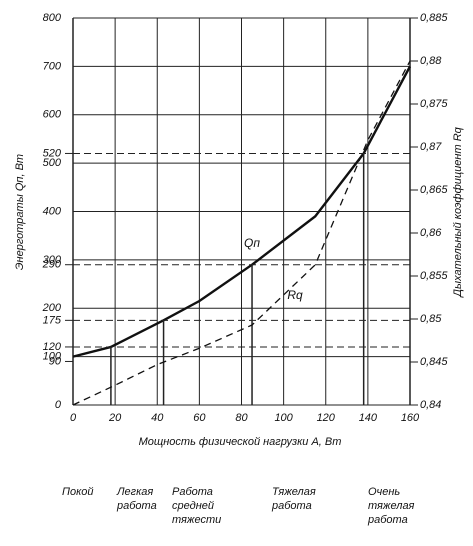  Describe the element at coordinates (431, 61) in the screenshot. I see `y2-tick-label: 0,88` at that location.